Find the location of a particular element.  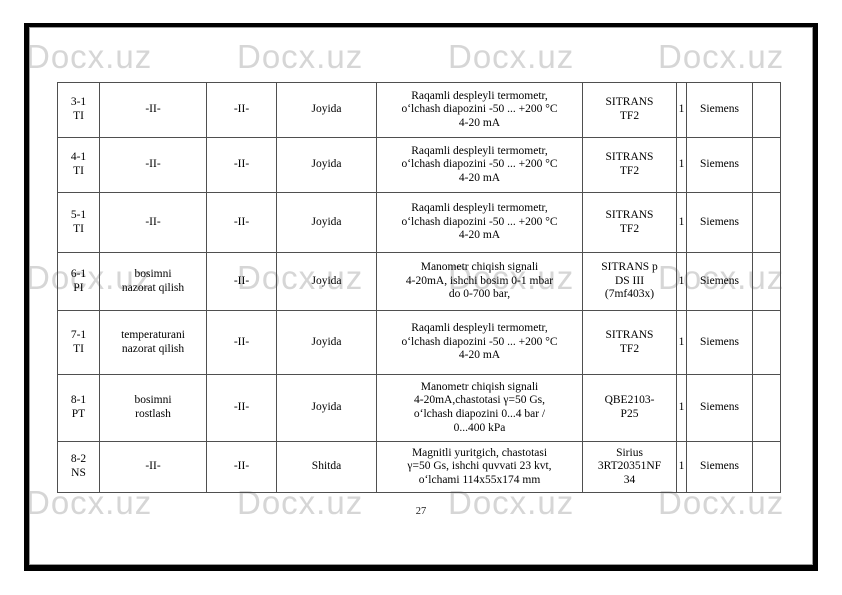

cell-position-id: 5-1 TI is located at coordinates (78, 222).